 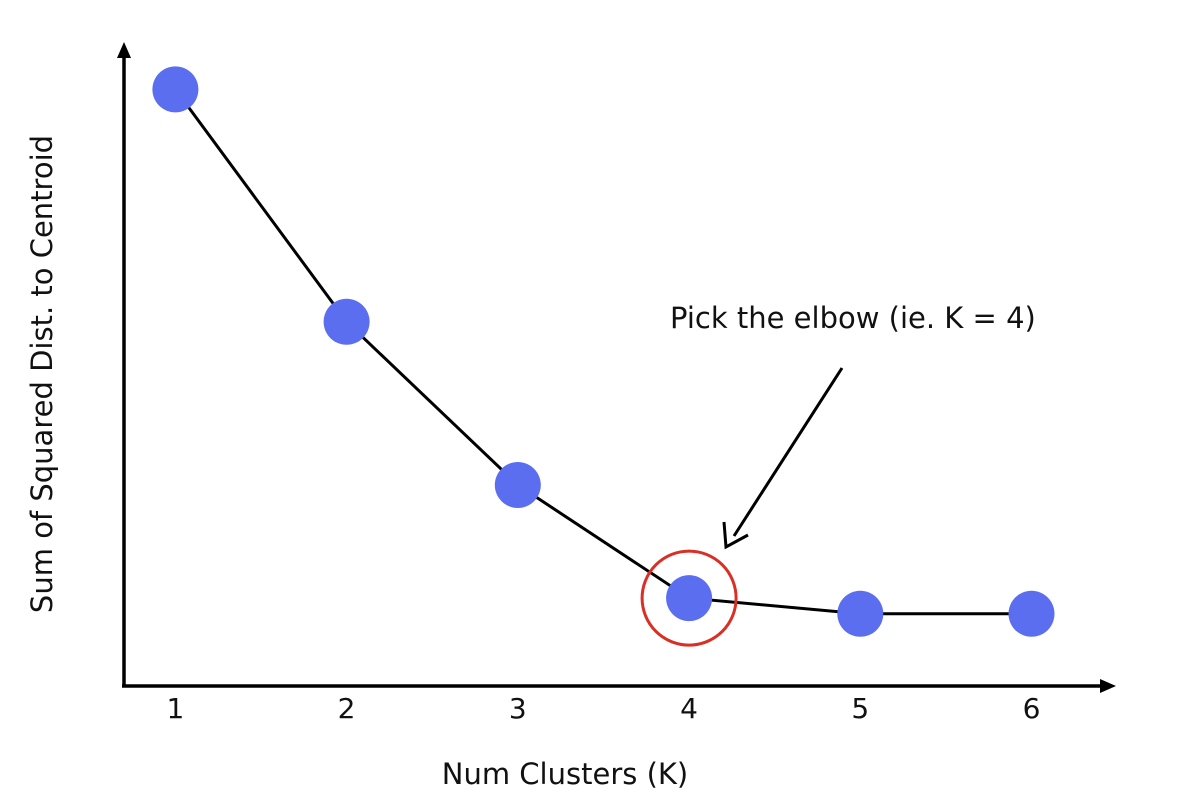 I want to click on annotation-arrow, so click(x=788, y=452).